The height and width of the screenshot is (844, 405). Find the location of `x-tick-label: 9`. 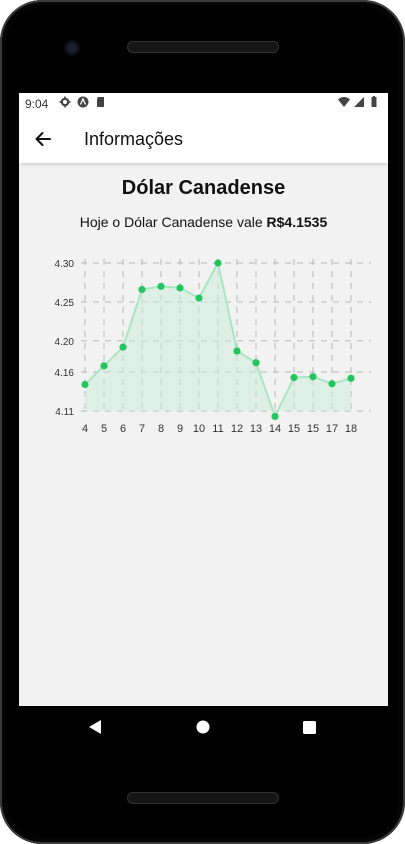

x-tick-label: 9 is located at coordinates (180, 429).